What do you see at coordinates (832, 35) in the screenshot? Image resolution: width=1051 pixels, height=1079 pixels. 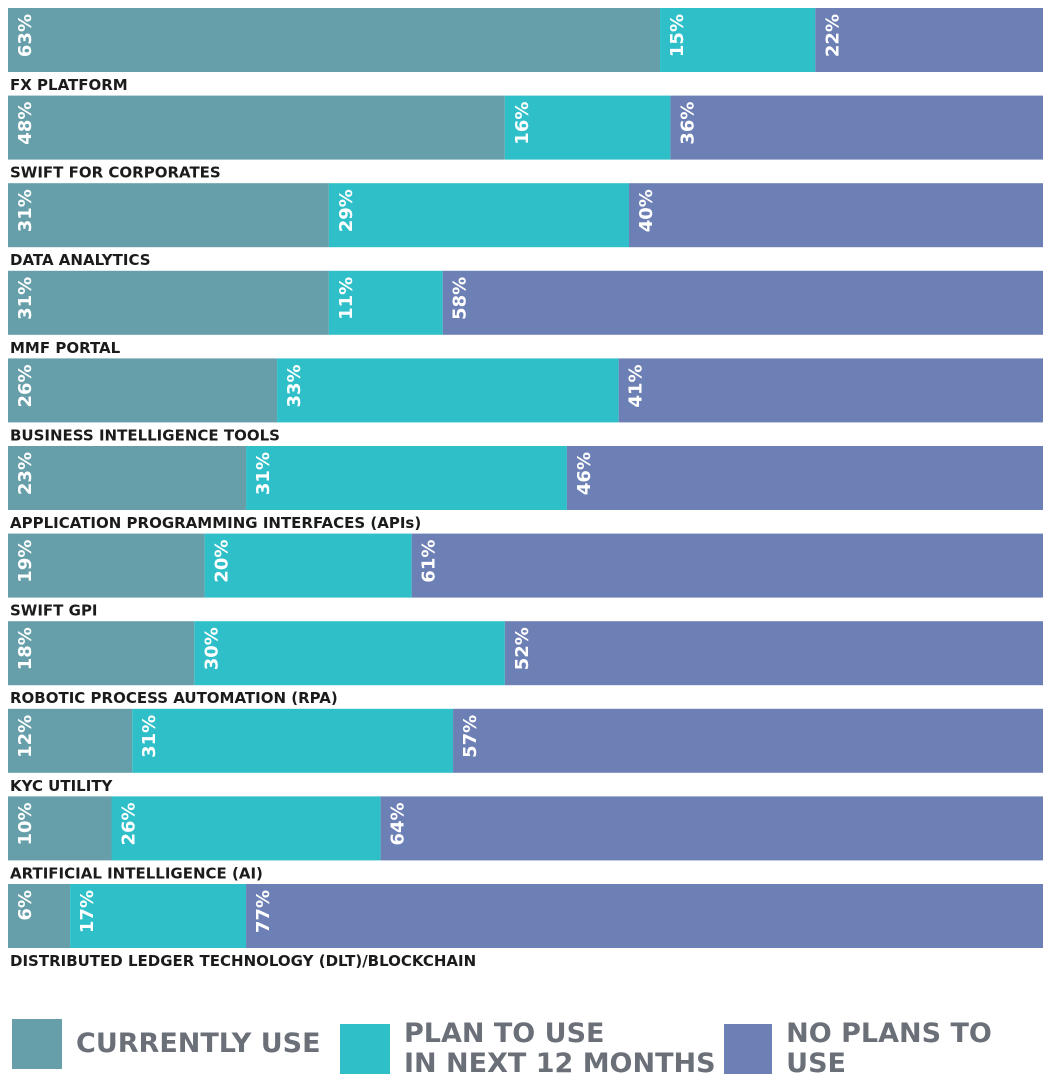 I see `data-label: 22%` at bounding box center [832, 35].